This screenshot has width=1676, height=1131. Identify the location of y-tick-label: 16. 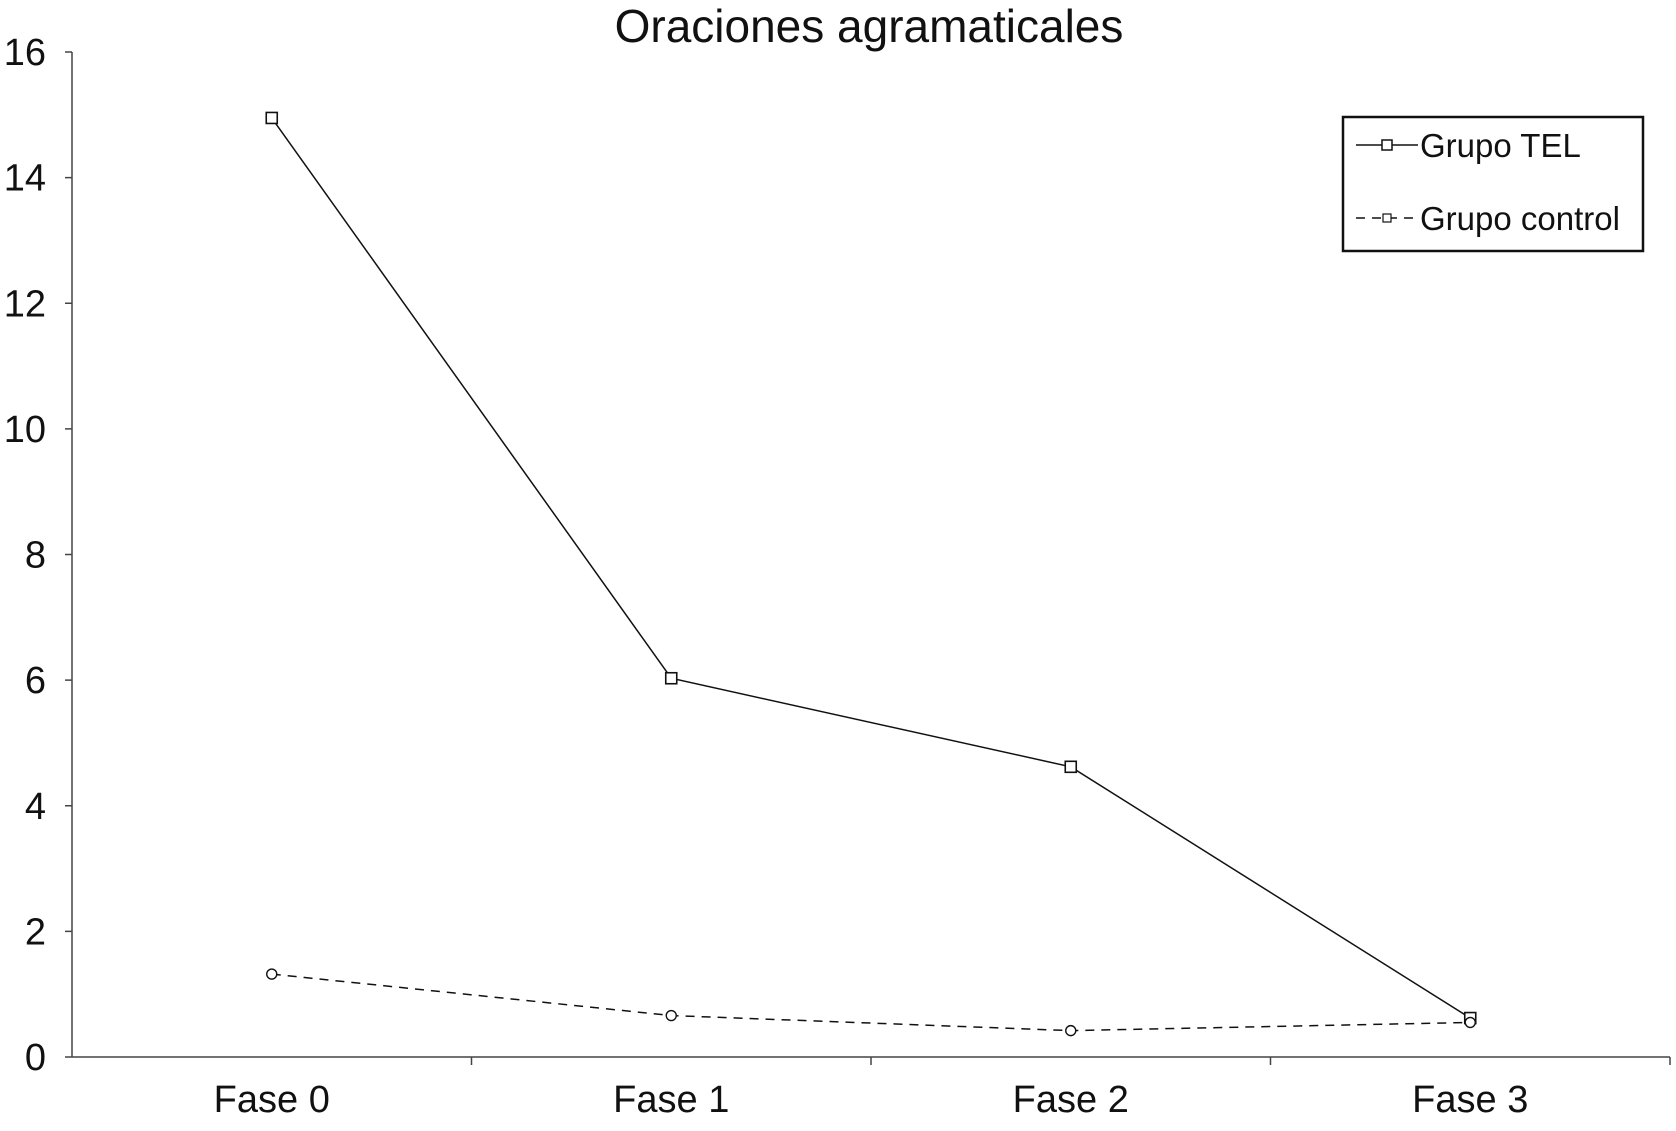
(25, 53).